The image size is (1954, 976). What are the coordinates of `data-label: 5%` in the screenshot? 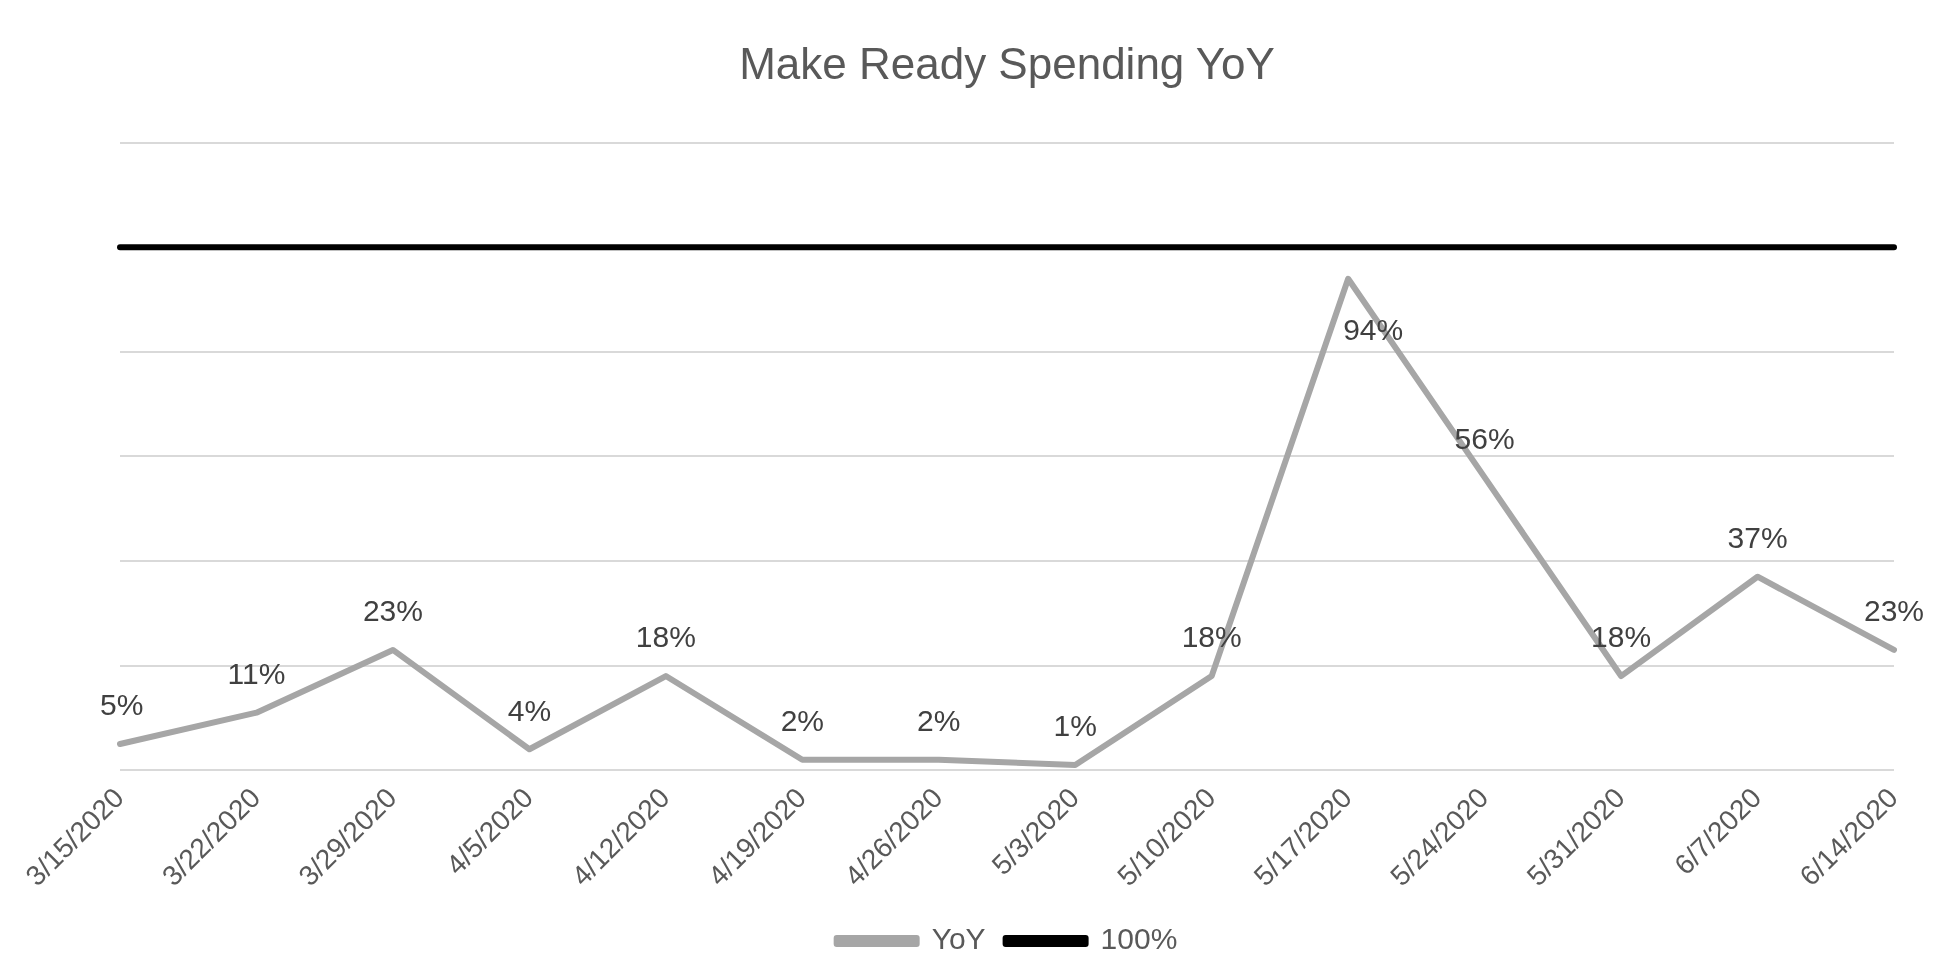 It's located at (122, 705).